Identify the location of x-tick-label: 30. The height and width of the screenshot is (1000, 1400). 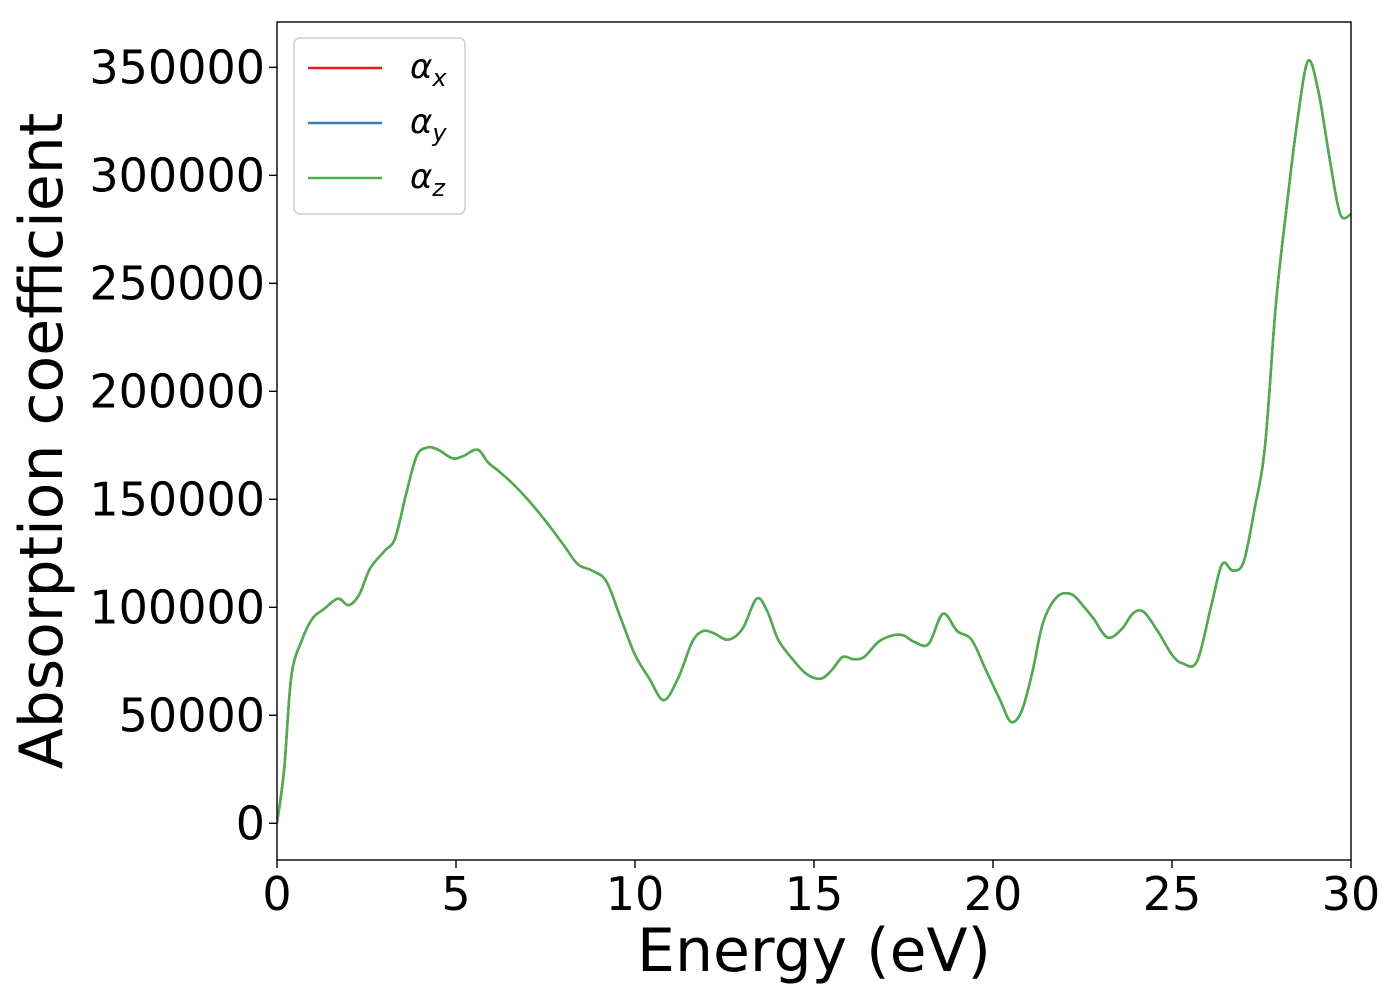
(1351, 894).